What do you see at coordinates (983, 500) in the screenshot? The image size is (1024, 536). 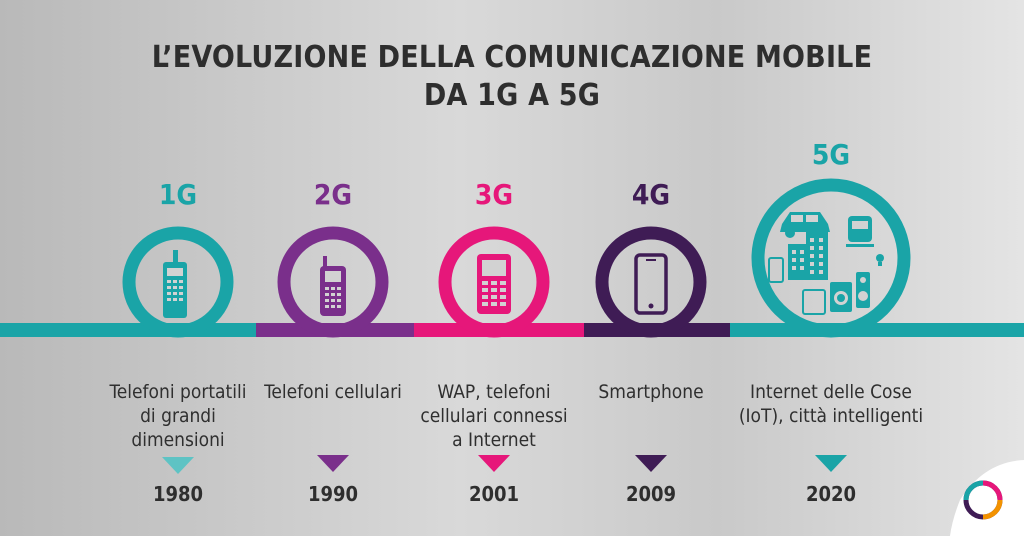 I see `brand-logo-icon` at bounding box center [983, 500].